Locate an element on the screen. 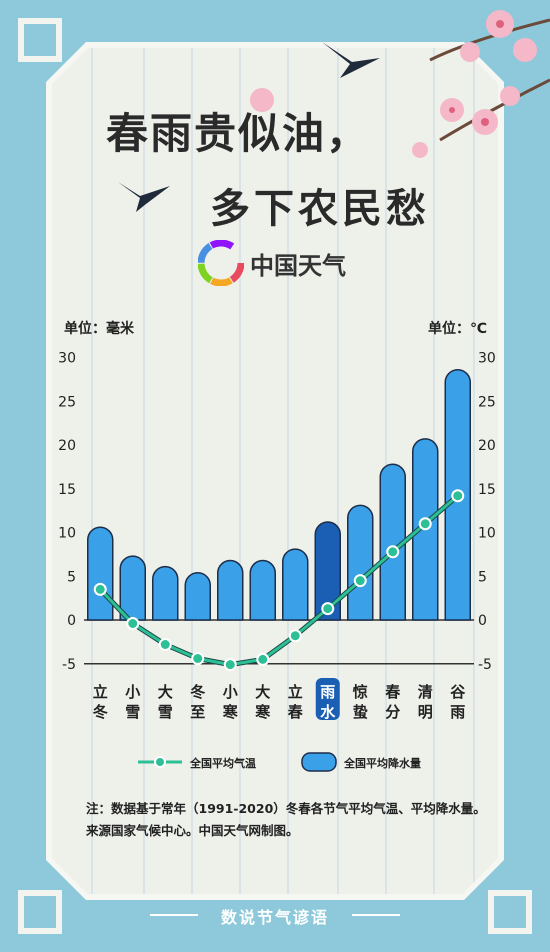 The width and height of the screenshot is (550, 952). highlight-category-box is located at coordinates (327, 699).